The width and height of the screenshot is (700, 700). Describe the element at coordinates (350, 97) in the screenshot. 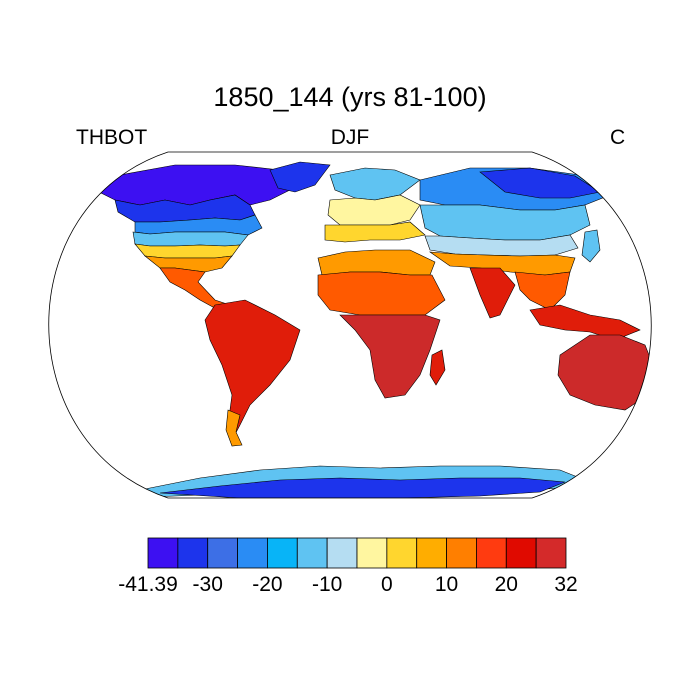

I see `figure-title: 1850_144 (yrs 81-100)` at that location.